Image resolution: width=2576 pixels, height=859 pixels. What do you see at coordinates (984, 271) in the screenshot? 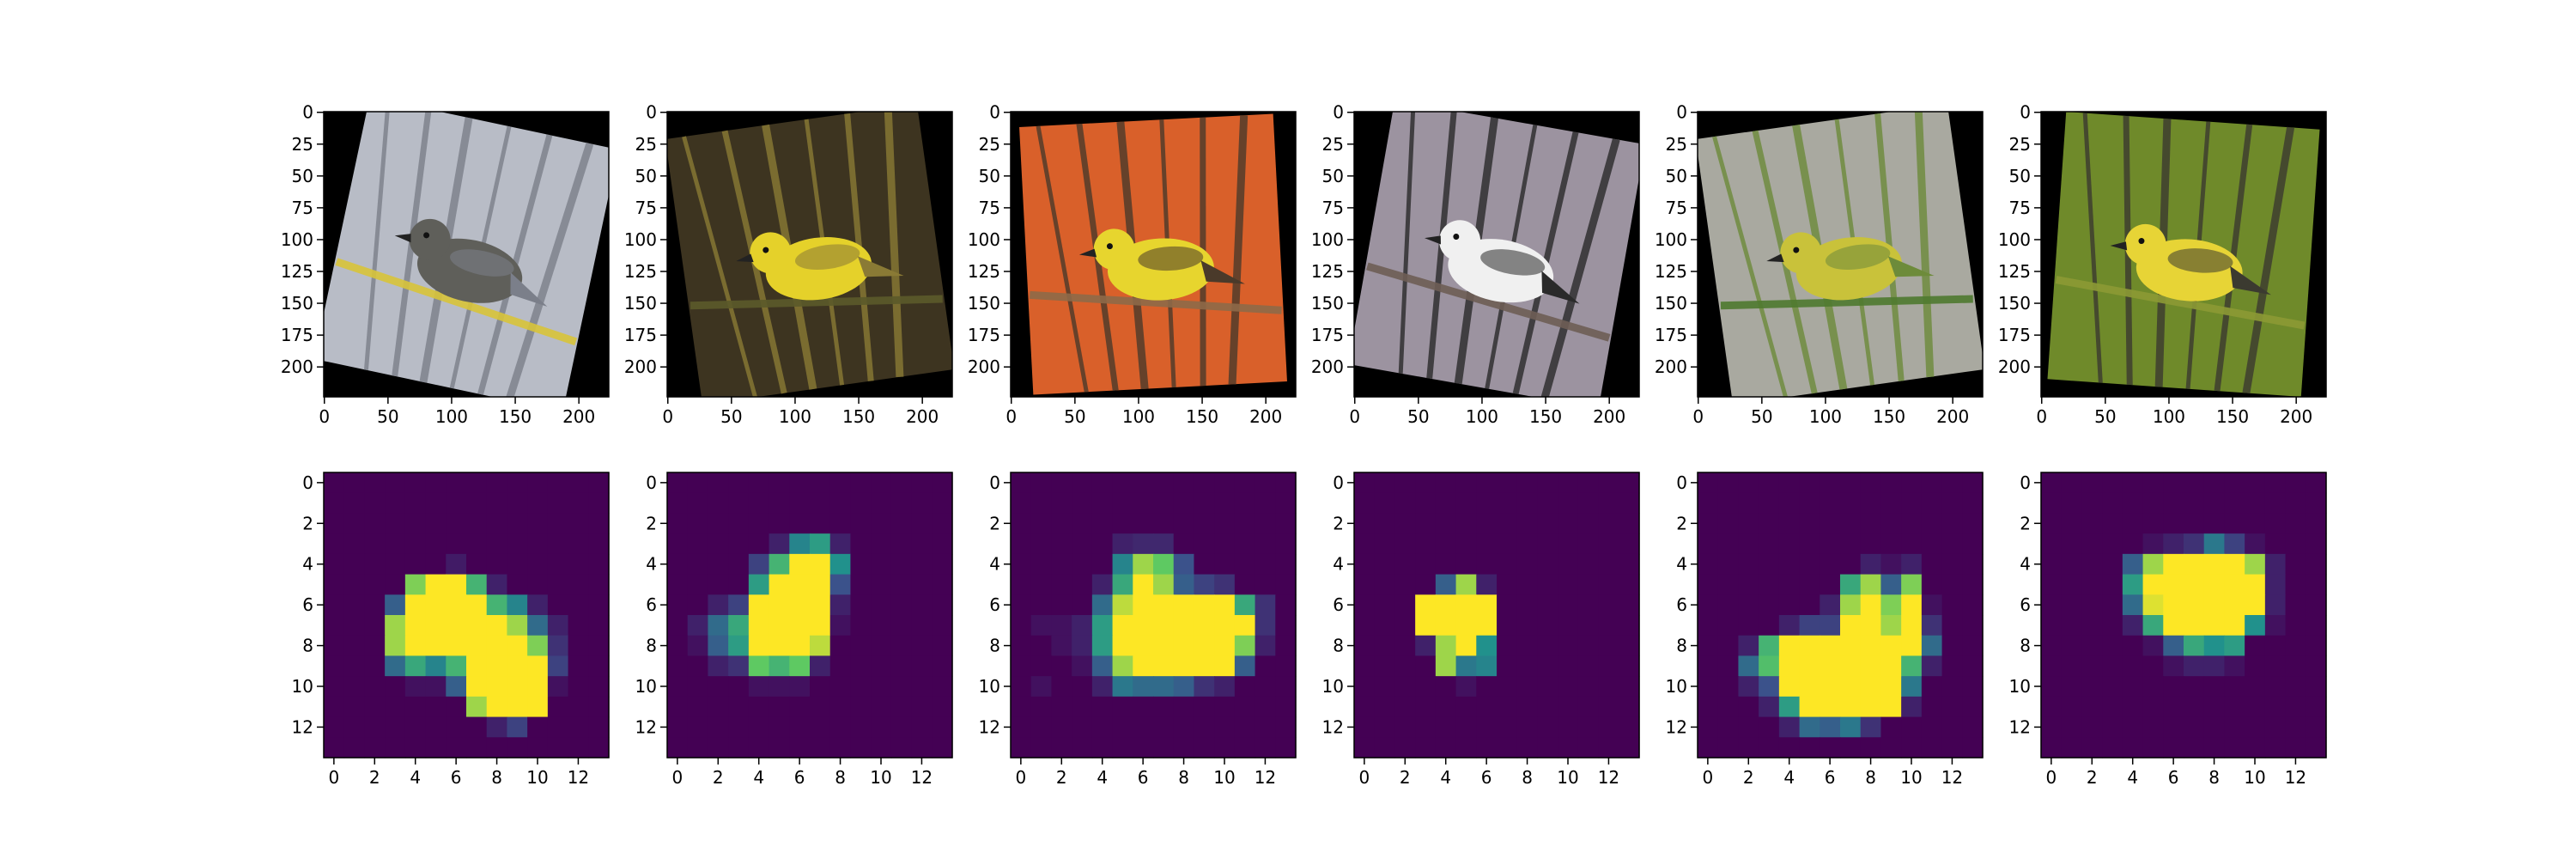
I see `y-tick-label: 125` at bounding box center [984, 271].